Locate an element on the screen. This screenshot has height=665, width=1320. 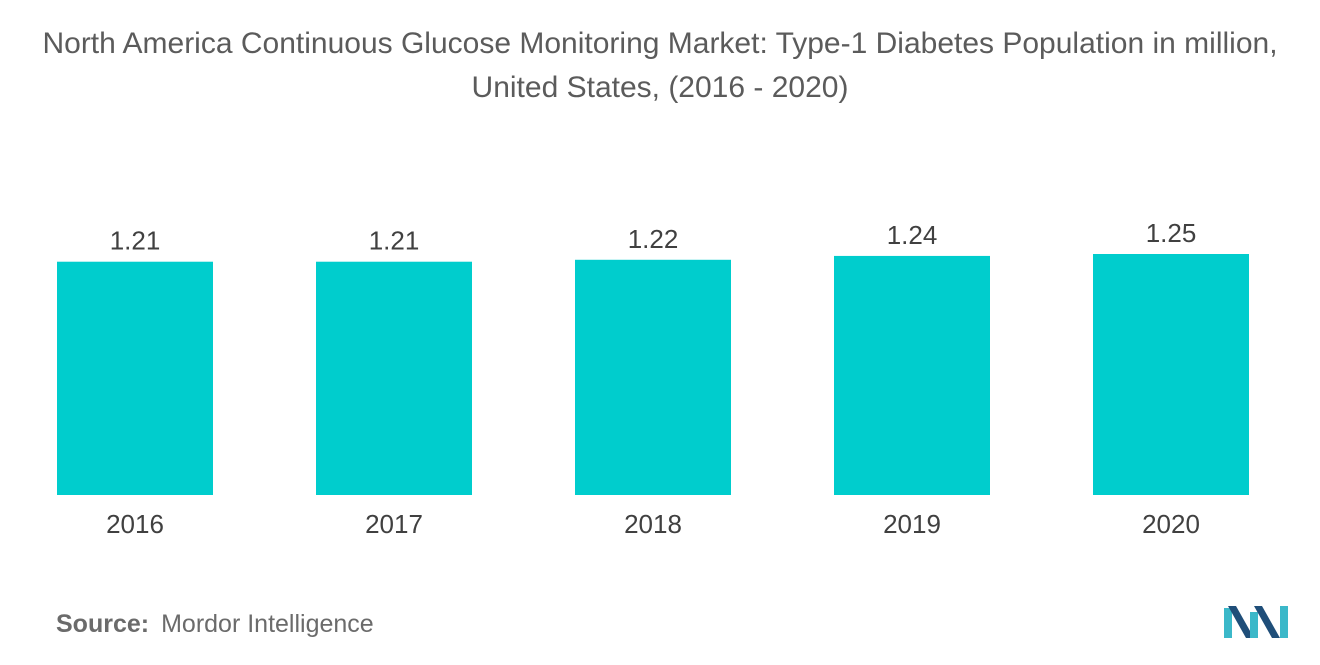
bar-2018 is located at coordinates (653, 377).